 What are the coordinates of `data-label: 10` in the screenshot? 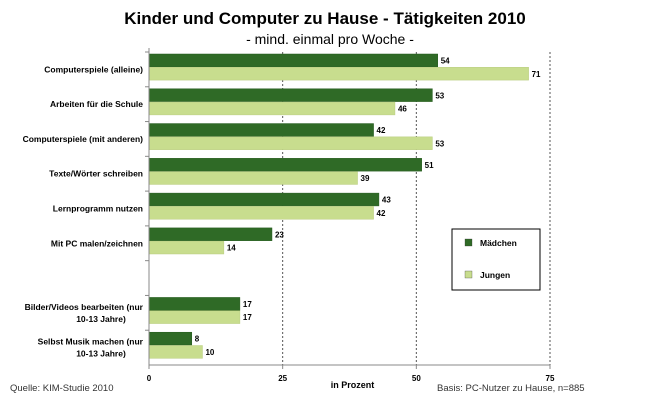 It's located at (209, 352).